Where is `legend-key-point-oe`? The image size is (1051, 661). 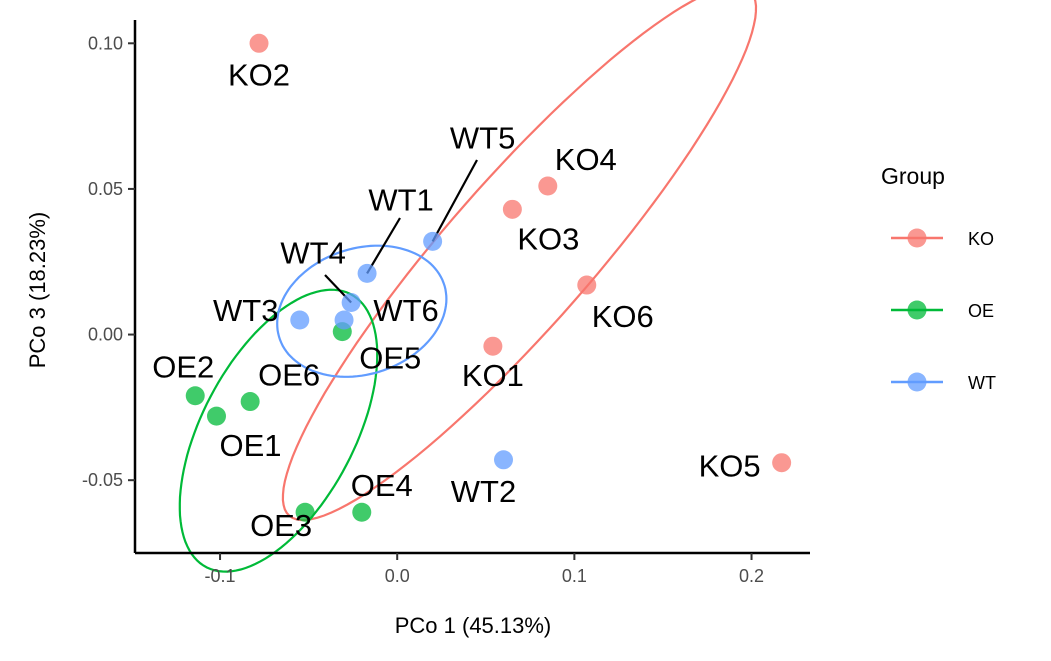 legend-key-point-oe is located at coordinates (917, 310).